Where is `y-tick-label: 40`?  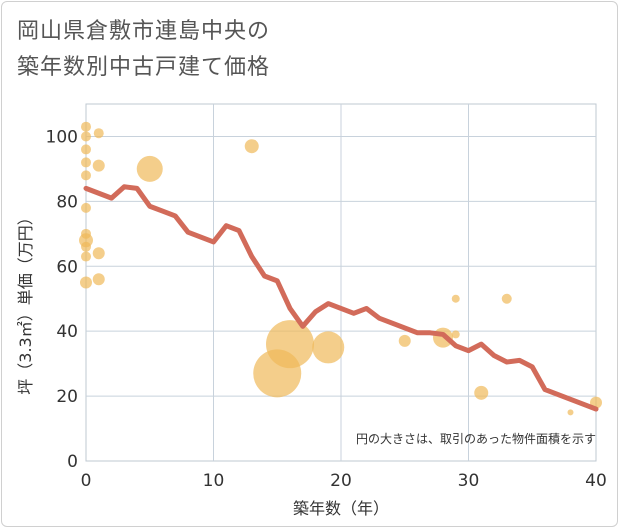
y-tick-label: 40 is located at coordinates (67, 332).